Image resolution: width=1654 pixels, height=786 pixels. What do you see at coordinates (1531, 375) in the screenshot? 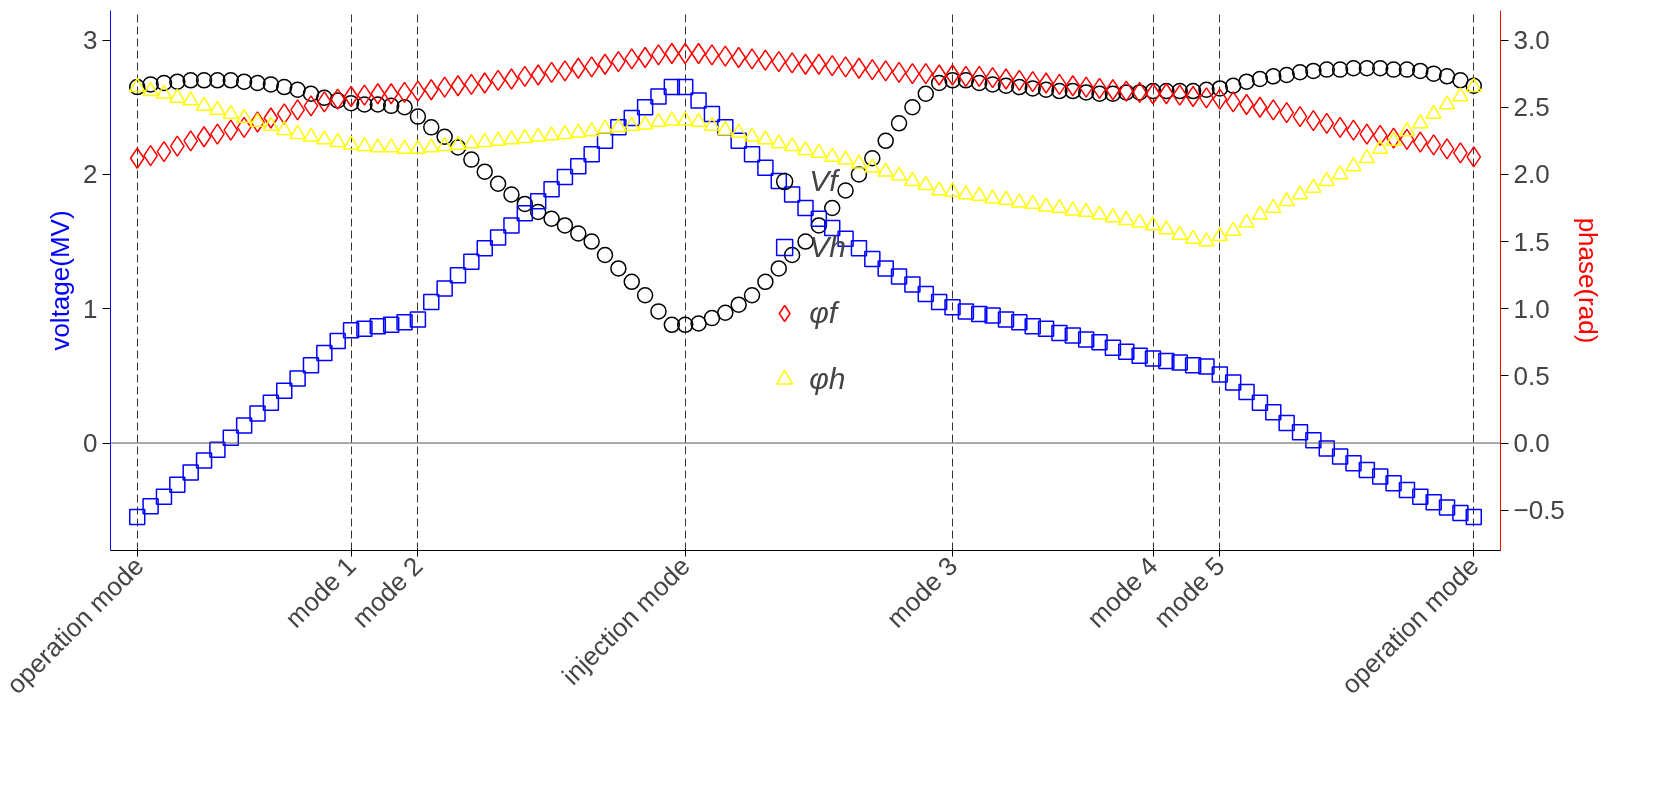
I see `y2-tick-label: 0.5` at bounding box center [1531, 375].